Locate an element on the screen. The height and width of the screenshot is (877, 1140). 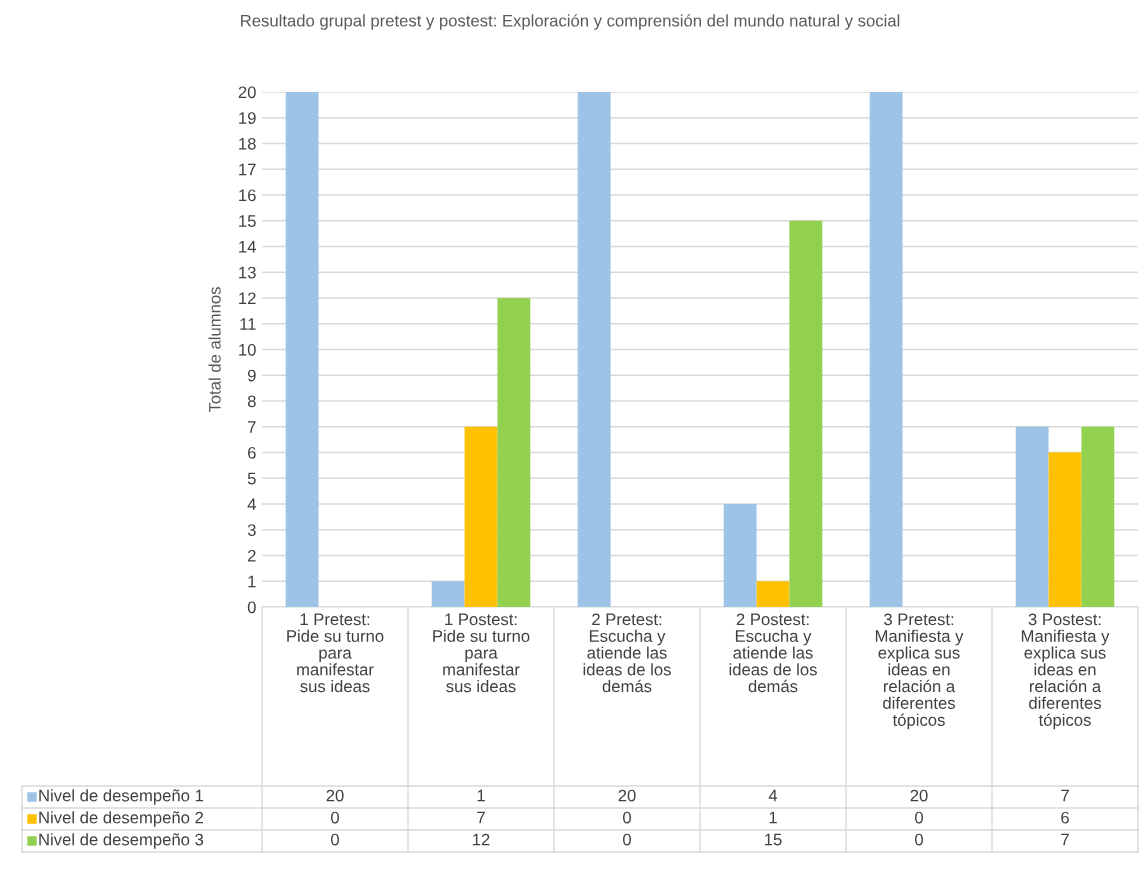
y-tick-label: 16 is located at coordinates (247, 195).